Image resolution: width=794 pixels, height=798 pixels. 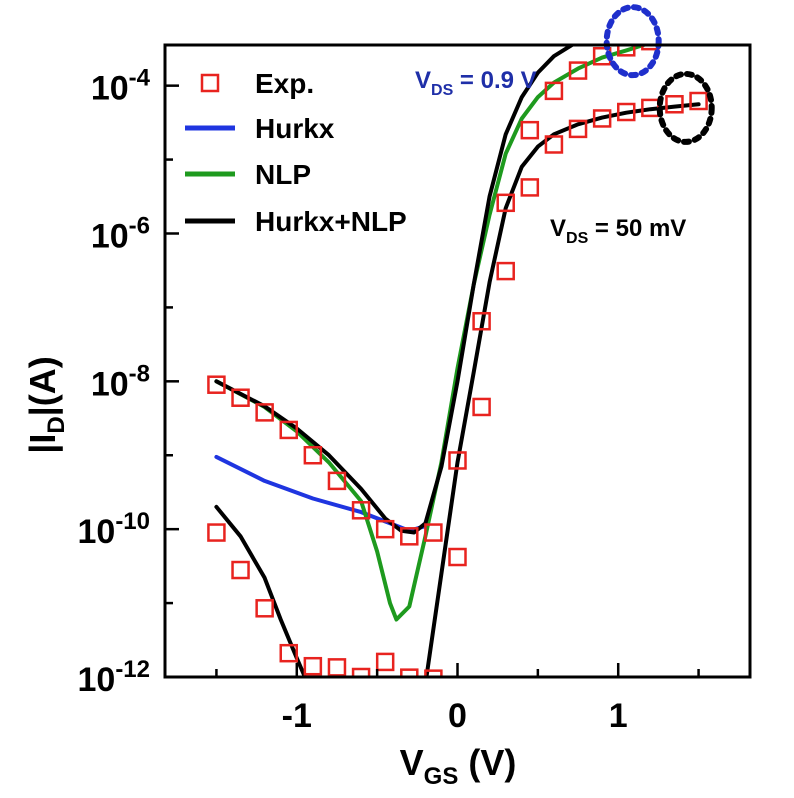 I want to click on y-tick-label: 10⁻⁴, so click(x=121, y=86).